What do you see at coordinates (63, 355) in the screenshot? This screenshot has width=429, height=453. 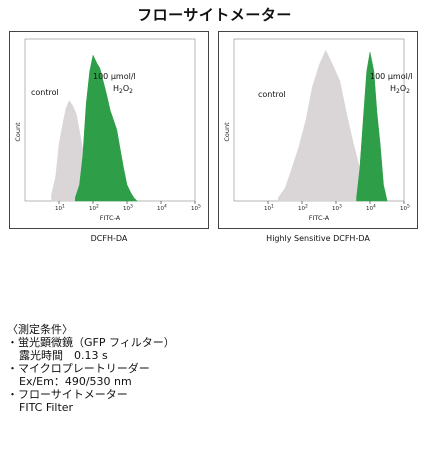 I see `condition-detail-exposure: 露光時間 0.13 s` at bounding box center [63, 355].